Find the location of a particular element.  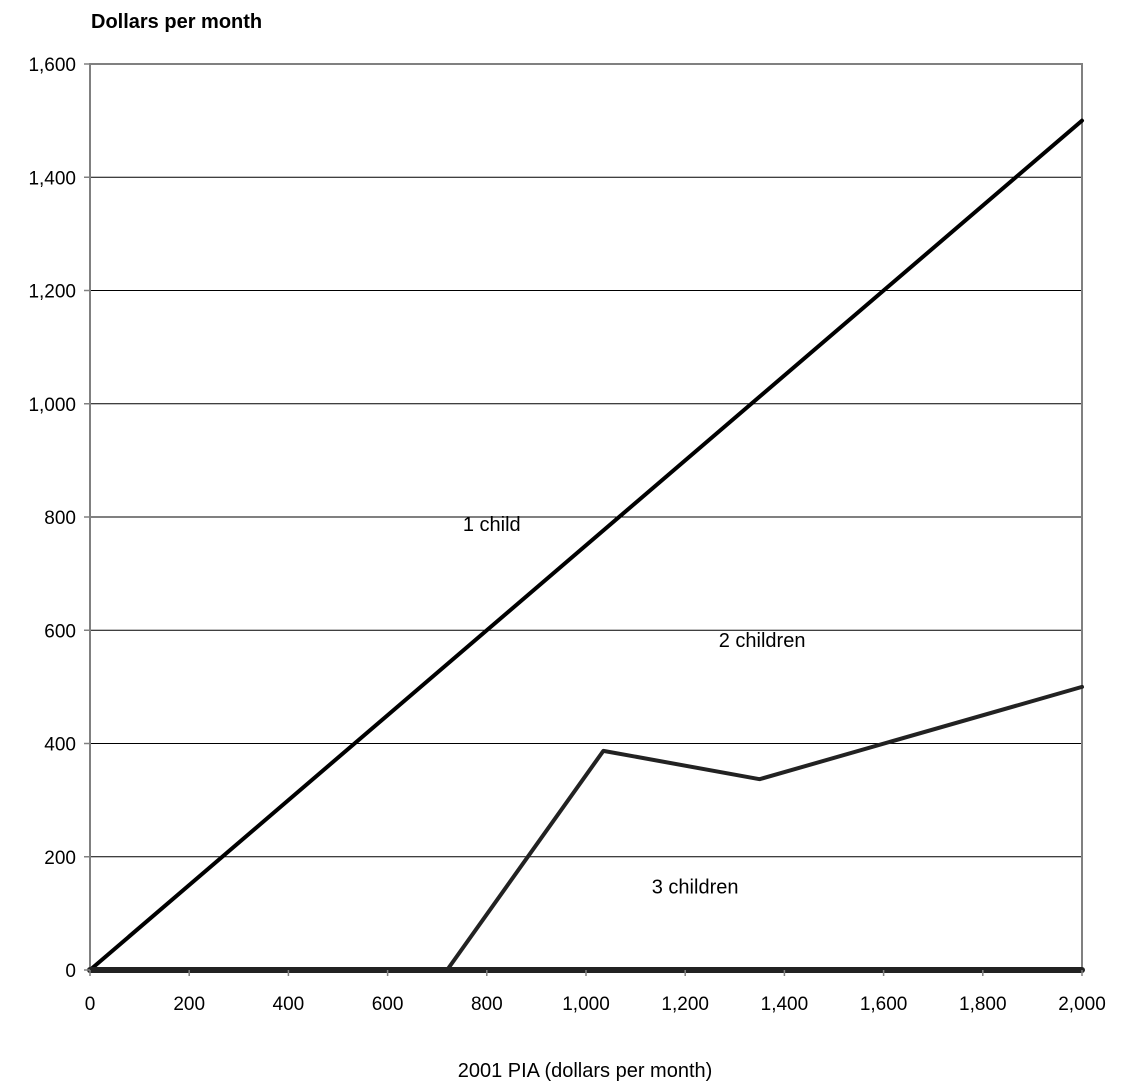

x-tick-label-10: 2,000 is located at coordinates (1082, 1004).